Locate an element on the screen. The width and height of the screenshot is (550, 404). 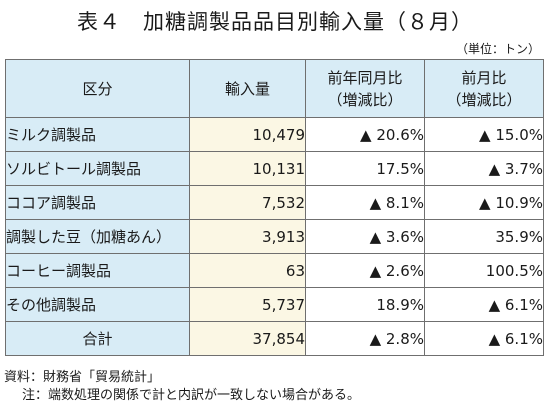
total-row: 合計 37,854 ▲ 2.8% ▲ 6.1% is located at coordinates (274, 338).